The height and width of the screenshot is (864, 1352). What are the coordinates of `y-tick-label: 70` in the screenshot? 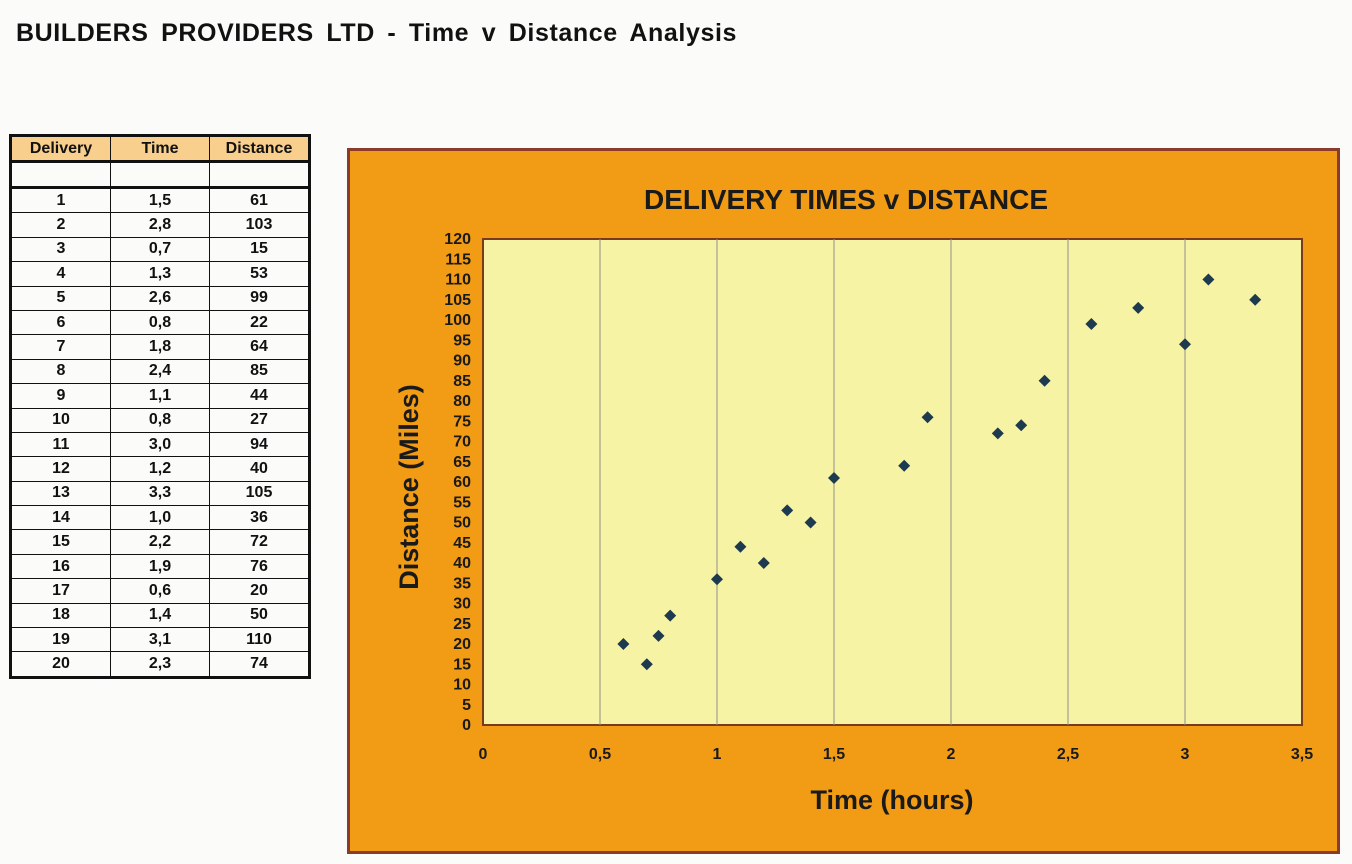 It's located at (462, 442).